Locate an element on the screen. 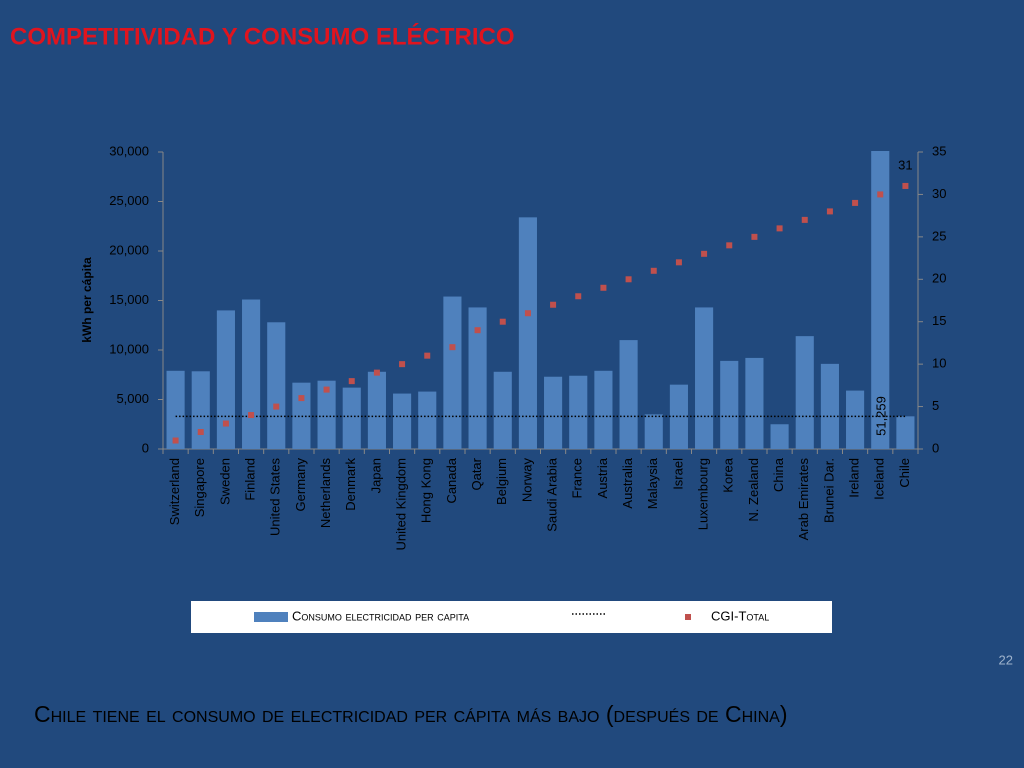  x-tick-label: Austria is located at coordinates (602, 477).